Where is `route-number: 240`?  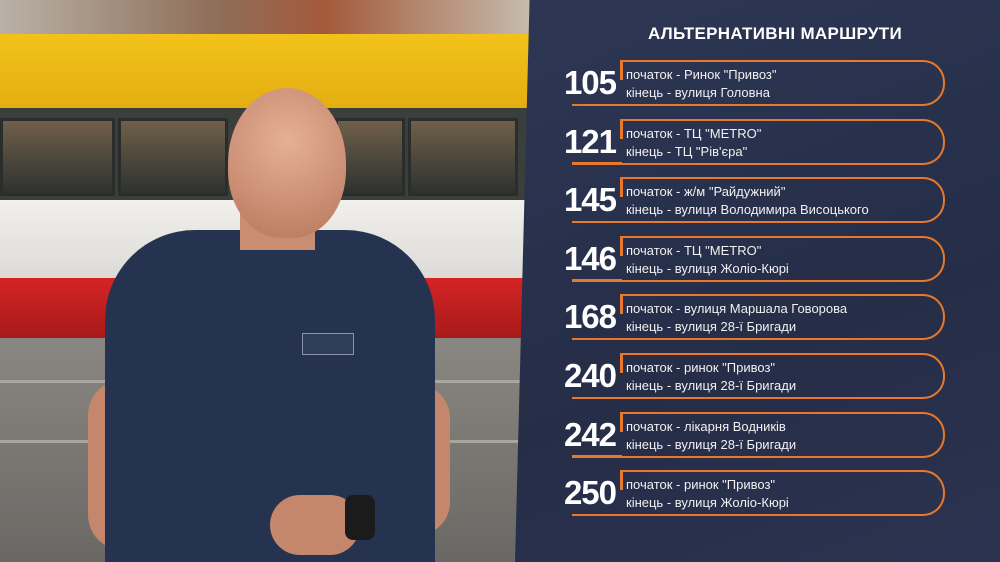 route-number: 240 is located at coordinates (590, 375).